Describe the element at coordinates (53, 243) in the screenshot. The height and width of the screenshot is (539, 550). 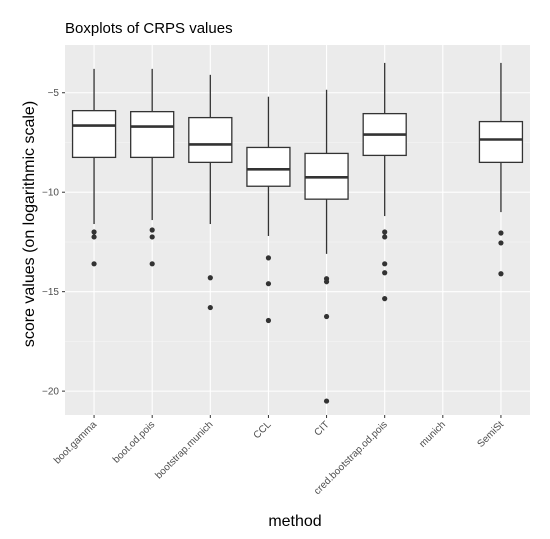
I see `y-axis-ticks: −20 −15 −10 −5` at that location.